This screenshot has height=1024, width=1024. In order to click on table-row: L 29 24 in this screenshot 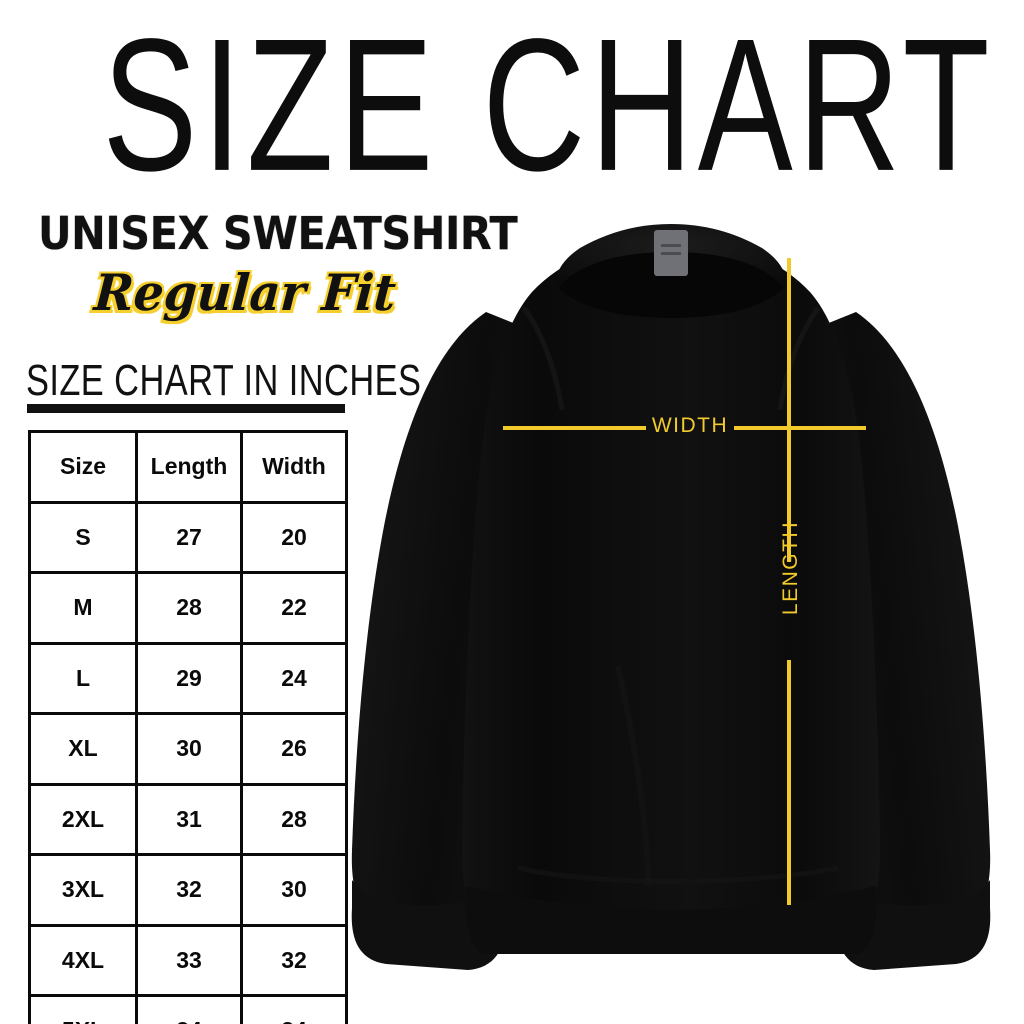, I will do `click(188, 678)`.